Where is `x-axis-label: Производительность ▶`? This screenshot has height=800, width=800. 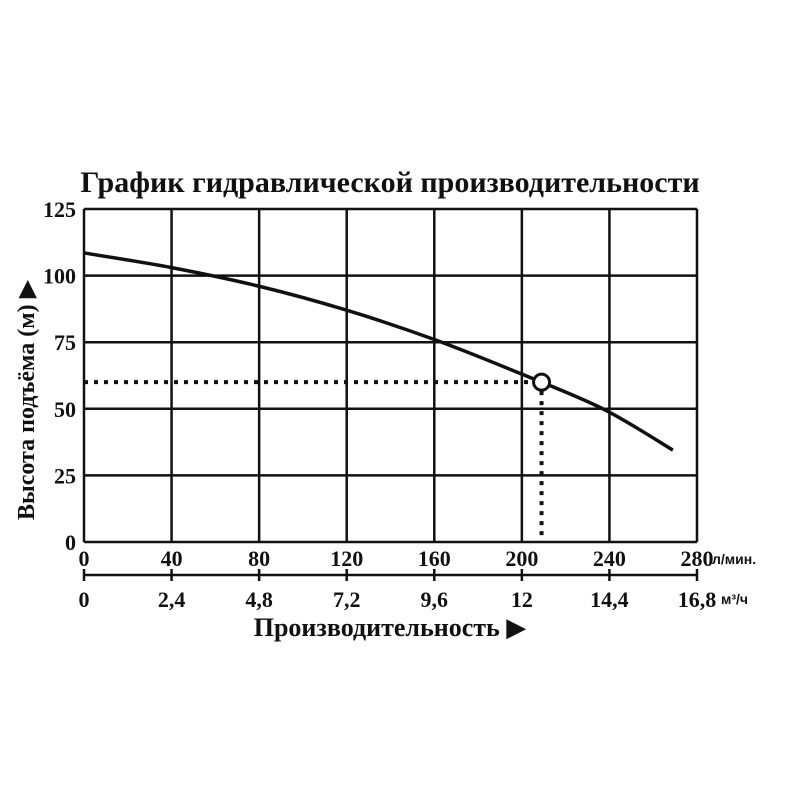
x-axis-label: Производительность ▶ is located at coordinates (390, 627).